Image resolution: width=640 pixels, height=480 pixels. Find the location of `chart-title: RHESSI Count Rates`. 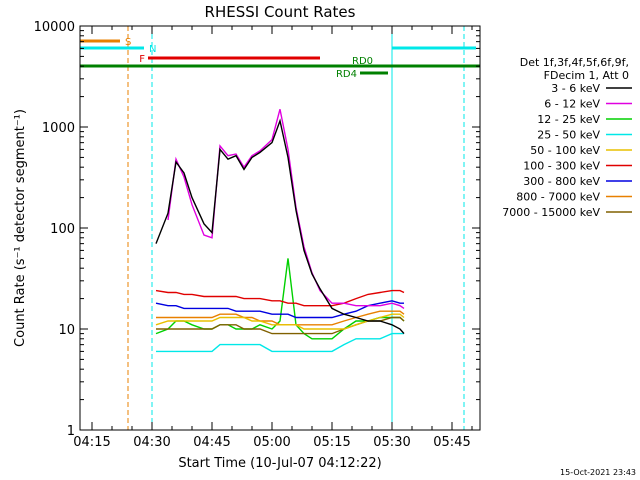

chart-title: RHESSI Count Rates is located at coordinates (280, 12).